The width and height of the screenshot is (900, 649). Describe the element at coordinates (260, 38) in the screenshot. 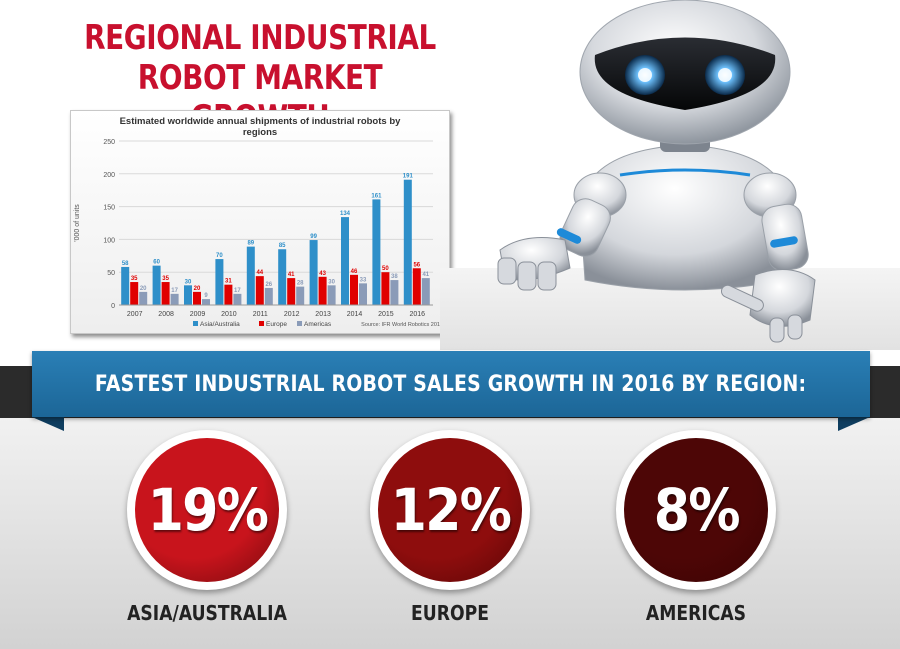

I see `title-line-1: REGIONAL INDUSTRIAL` at that location.